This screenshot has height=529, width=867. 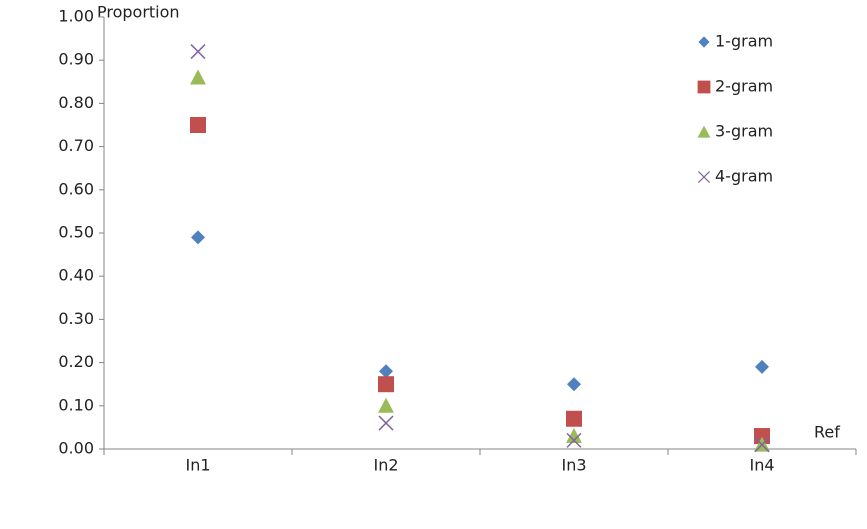 I want to click on y-tick-label: 0.30, so click(x=76, y=318).